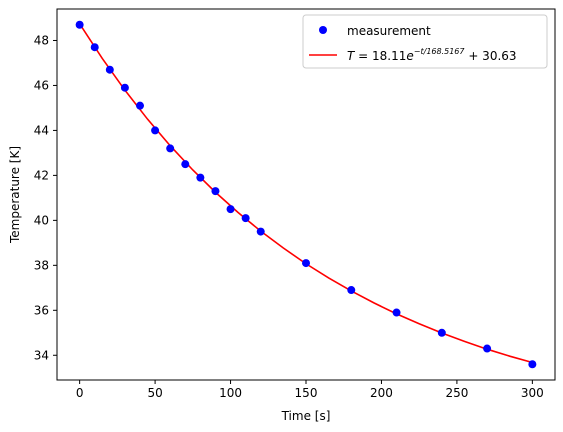 This screenshot has width=563, height=432. What do you see at coordinates (389, 31) in the screenshot?
I see `legend-label-measurement: measurement` at bounding box center [389, 31].